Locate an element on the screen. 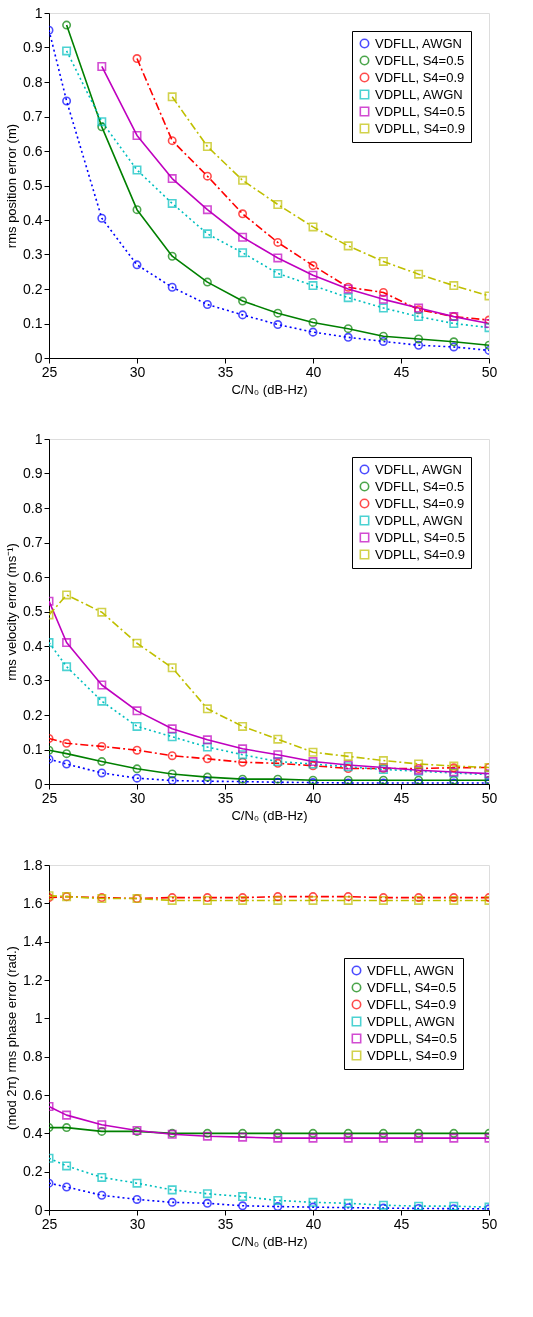 Image resolution: width=533 pixels, height=1317 pixels. y-axis-title: (mod 2π) rms phase error (rad.) is located at coordinates (12, 1038).